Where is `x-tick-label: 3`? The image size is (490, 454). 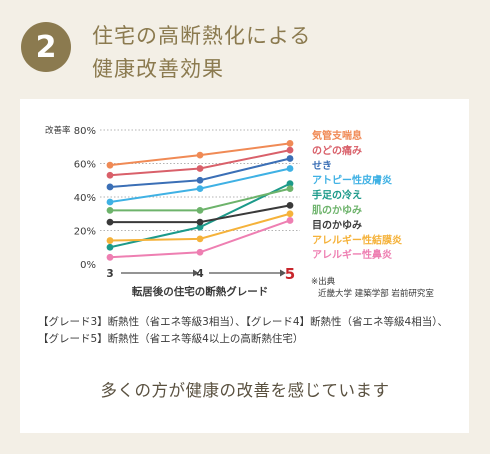 x-tick-label: 3 is located at coordinates (109, 274).